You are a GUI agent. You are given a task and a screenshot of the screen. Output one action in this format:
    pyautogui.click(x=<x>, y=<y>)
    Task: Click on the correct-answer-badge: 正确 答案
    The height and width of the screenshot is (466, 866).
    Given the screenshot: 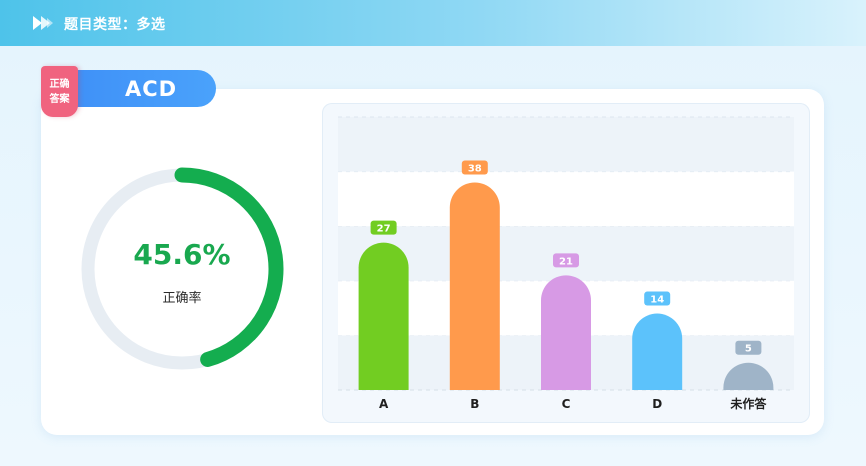 What is the action you would take?
    pyautogui.click(x=59, y=91)
    